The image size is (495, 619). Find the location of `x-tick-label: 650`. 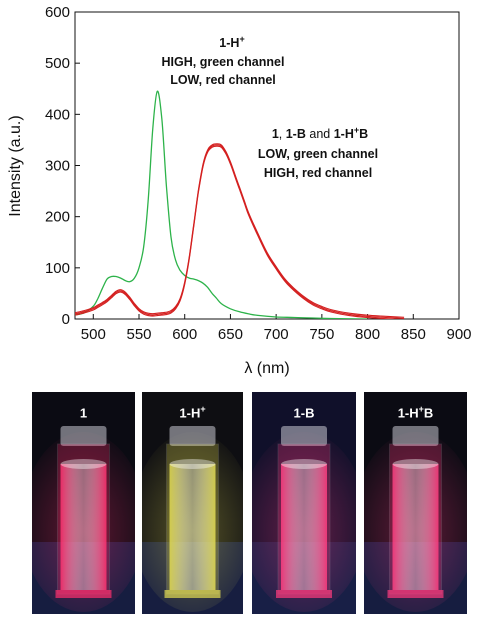

x-tick-label: 650 is located at coordinates (230, 334).